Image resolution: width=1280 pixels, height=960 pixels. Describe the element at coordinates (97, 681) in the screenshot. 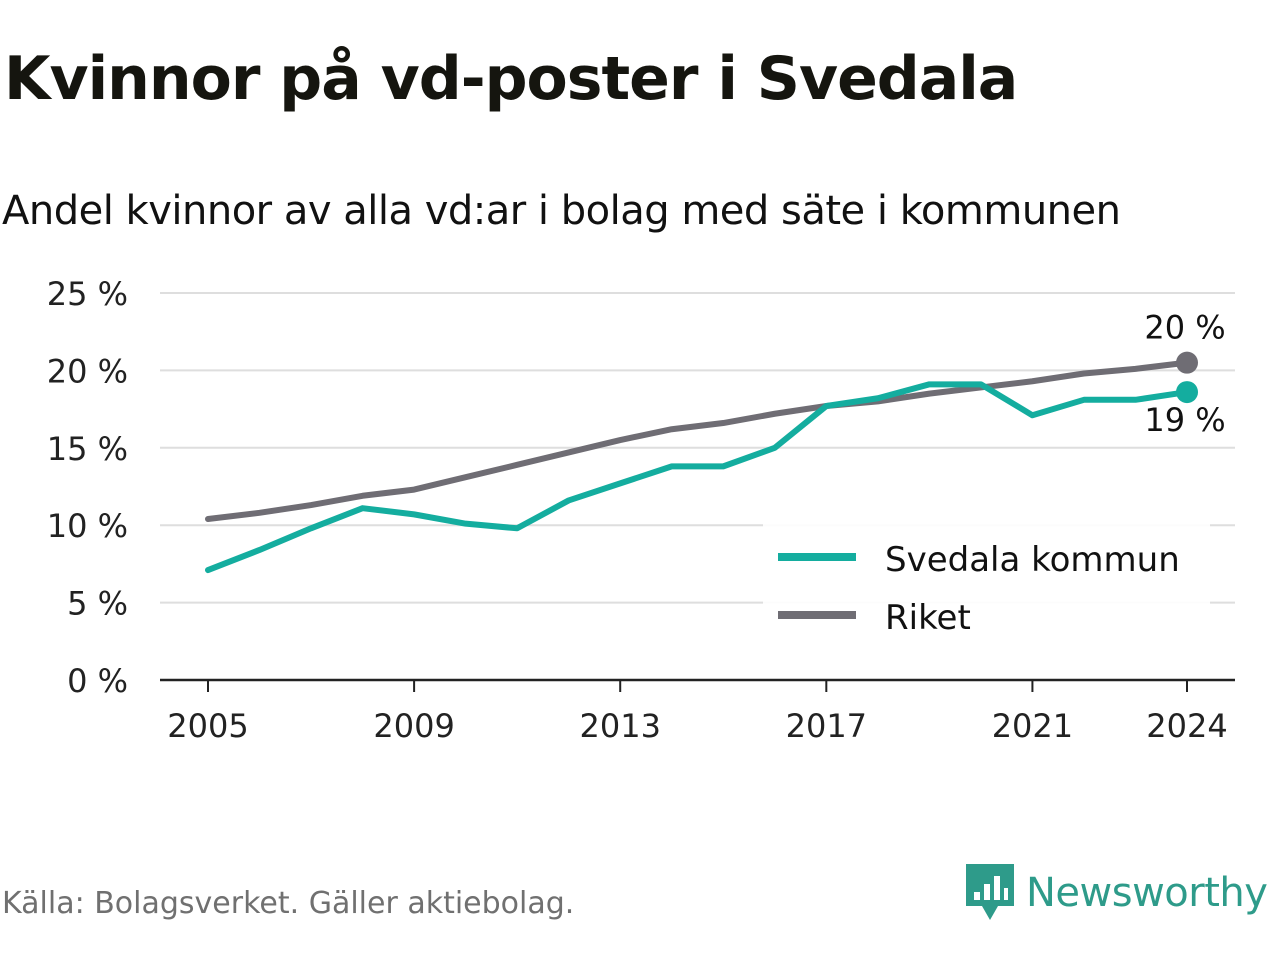

I see `y-tick-label: 0 %` at that location.